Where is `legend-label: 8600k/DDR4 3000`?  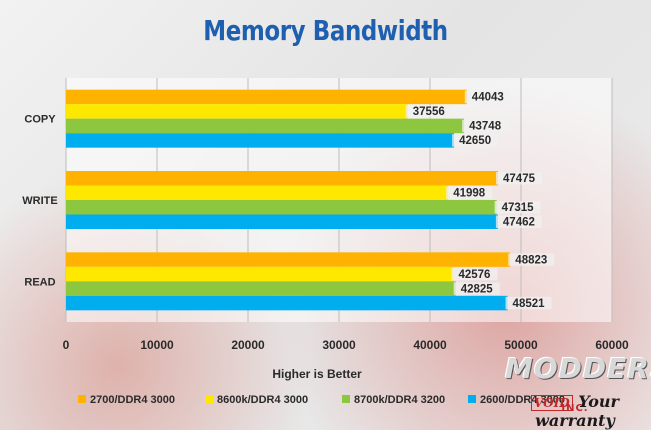
legend-label: 8600k/DDR4 3000 is located at coordinates (262, 400).